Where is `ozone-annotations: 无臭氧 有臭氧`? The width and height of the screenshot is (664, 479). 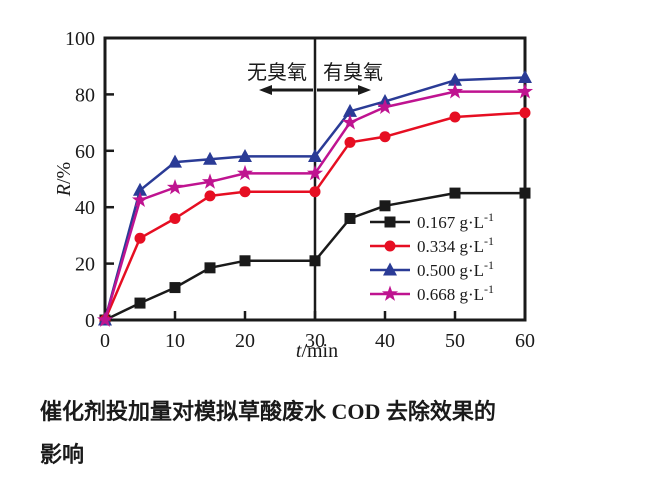
ozone-annotations: 无臭氧 有臭氧 is located at coordinates (315, 78).